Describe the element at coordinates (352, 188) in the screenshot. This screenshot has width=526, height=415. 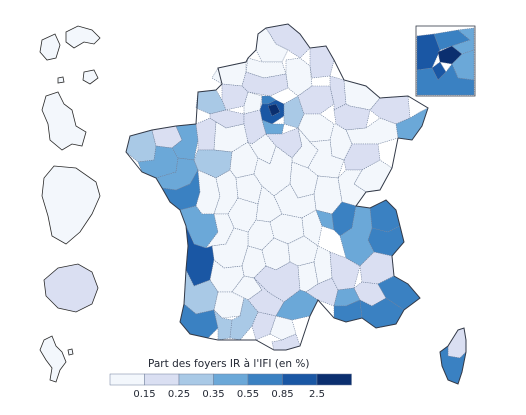
I see `dept-jura` at that location.